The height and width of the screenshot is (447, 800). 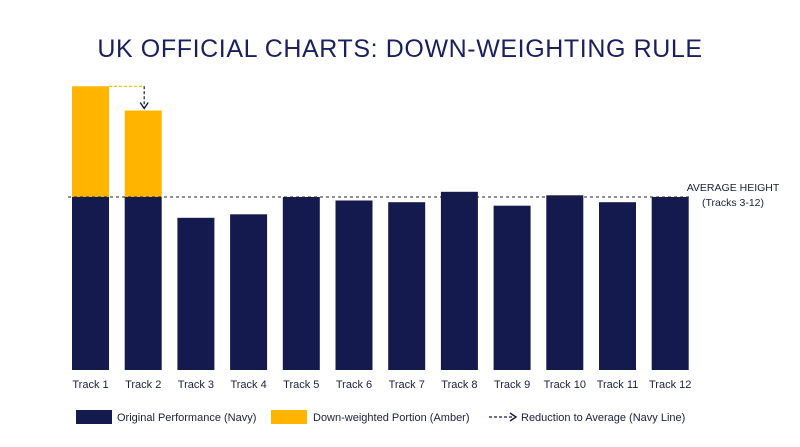 I want to click on x-tick-label: Track 6, so click(x=354, y=385).